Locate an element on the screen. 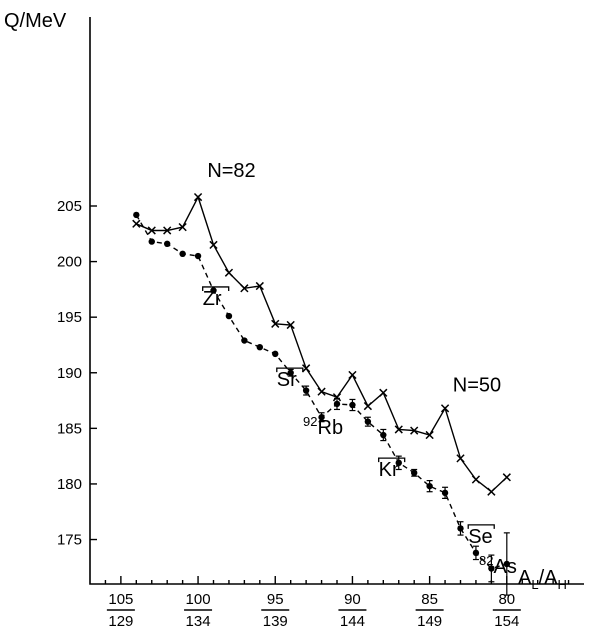 The width and height of the screenshot is (598, 629). y-tick-label: 180 is located at coordinates (69, 484).